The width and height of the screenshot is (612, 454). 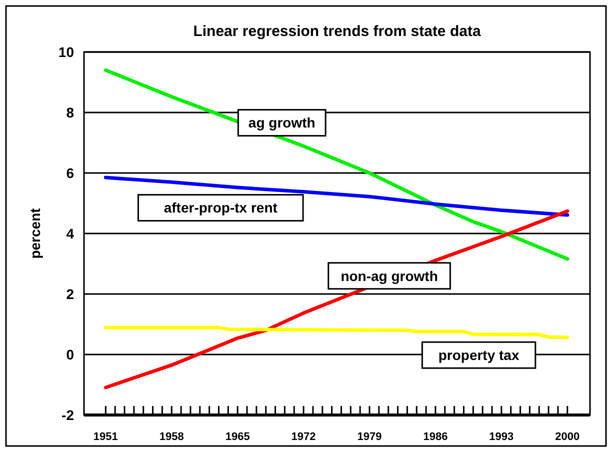 I want to click on name-box: property tax, so click(x=478, y=355).